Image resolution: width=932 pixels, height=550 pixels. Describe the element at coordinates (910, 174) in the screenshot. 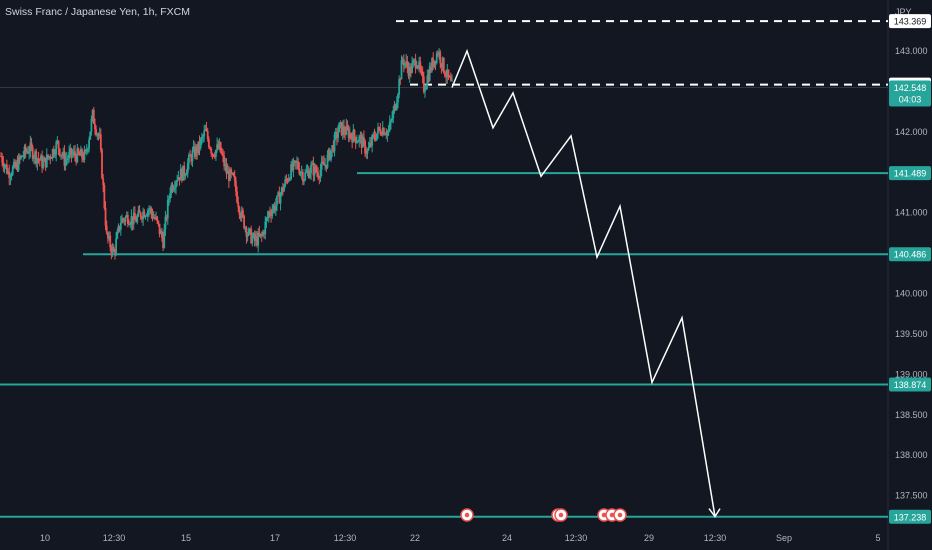

I see `support-level-label-0: 141.489` at that location.